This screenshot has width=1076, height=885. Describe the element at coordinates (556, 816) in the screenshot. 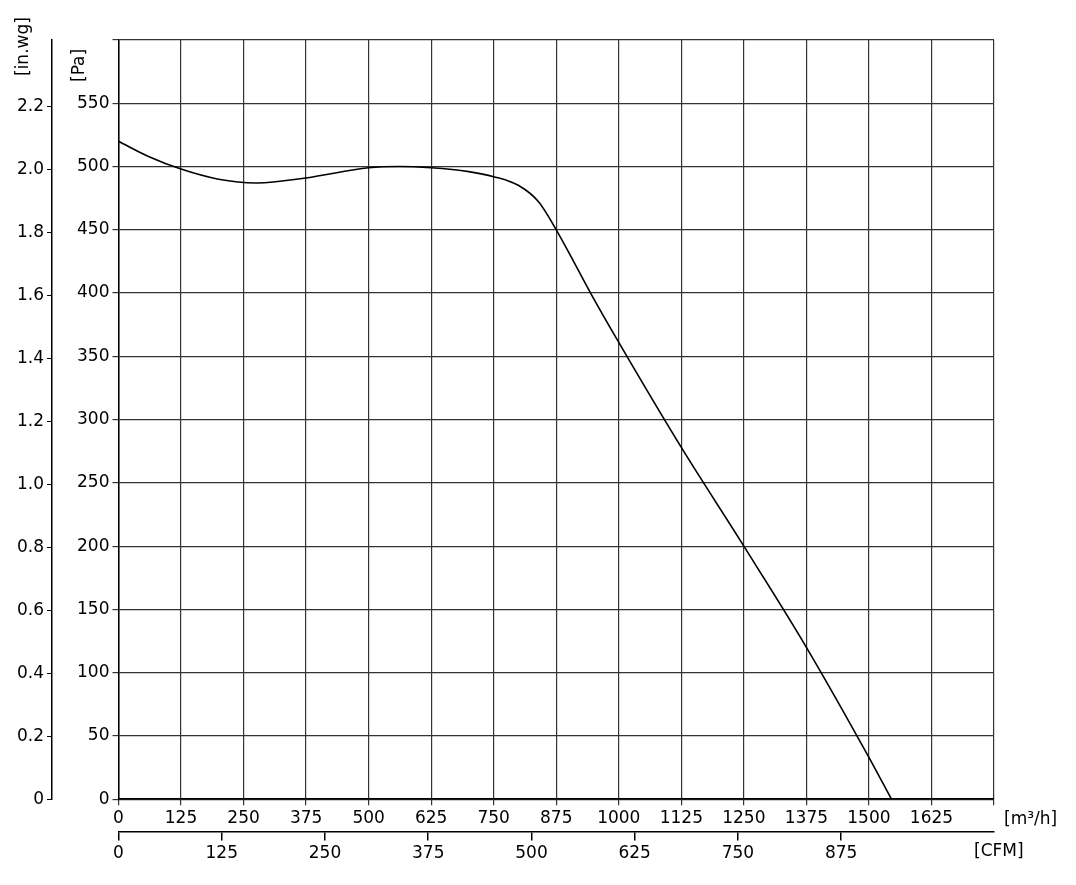

I see `x-tick-label: 875` at that location.